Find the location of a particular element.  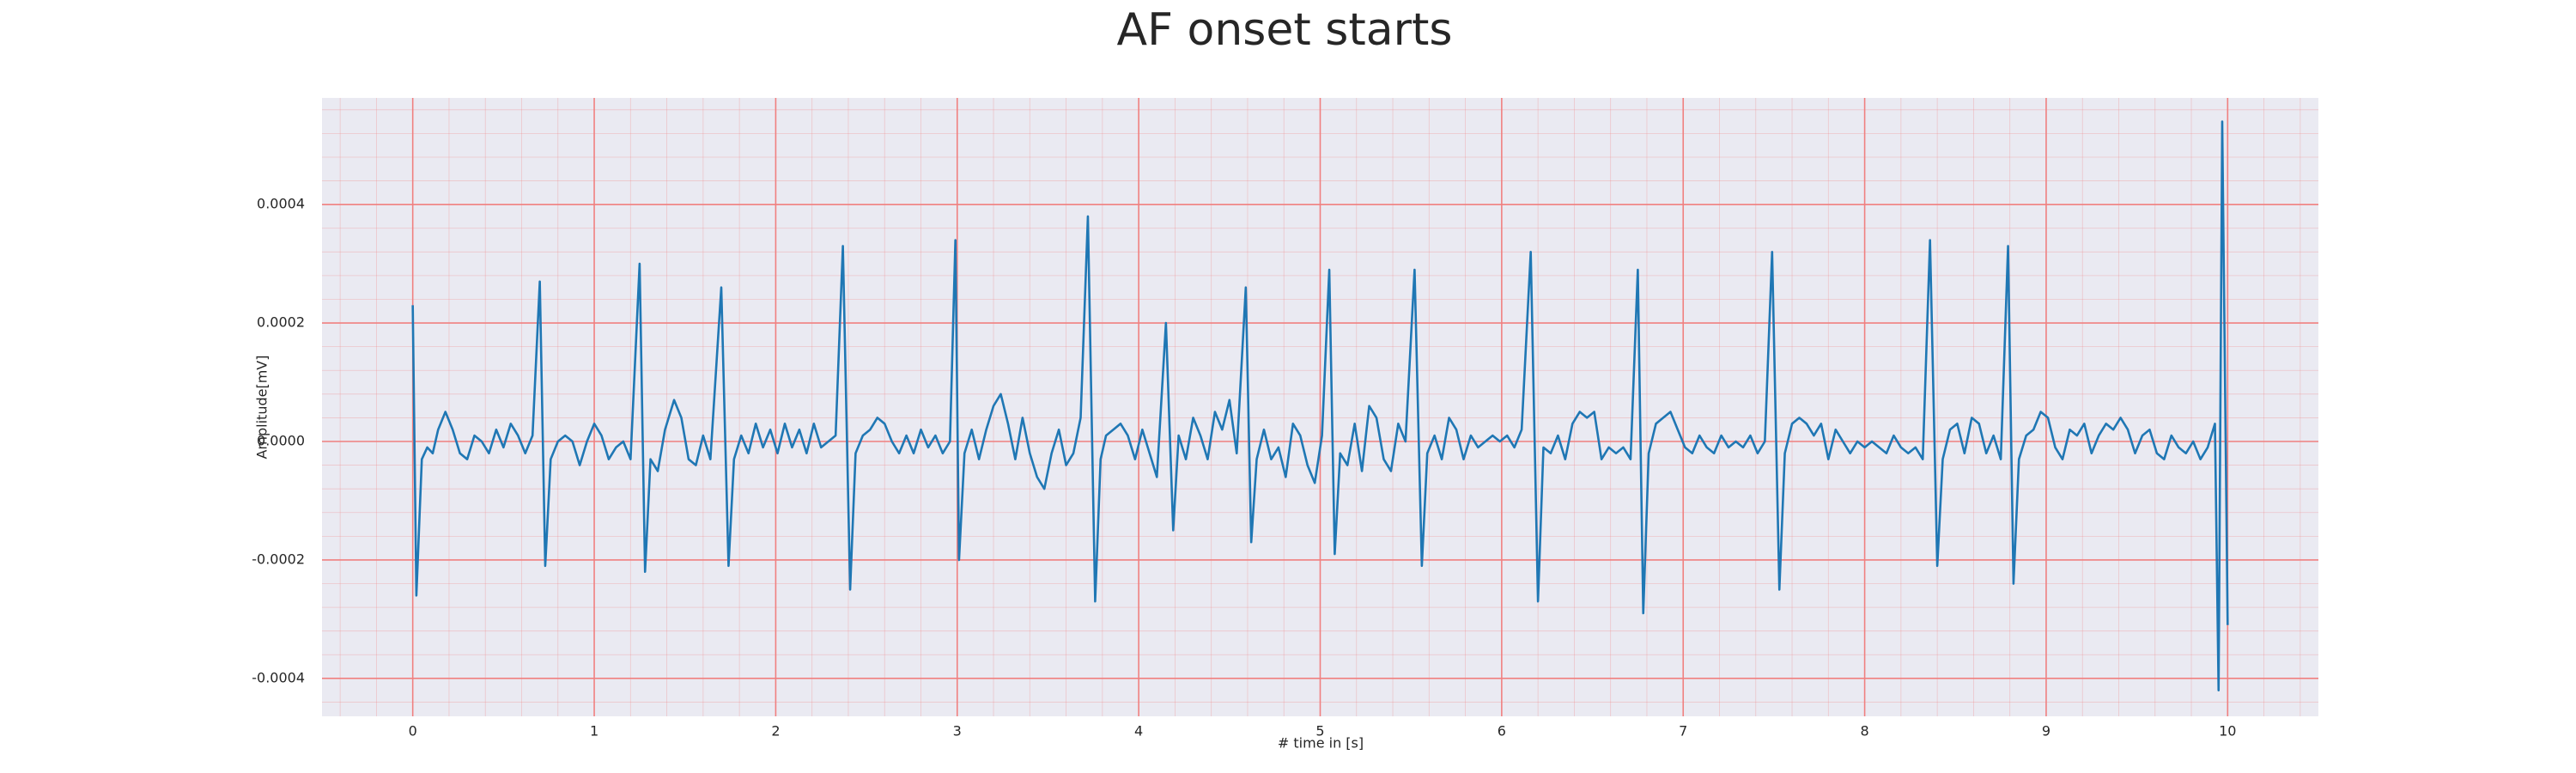

x-tick-label: 0 is located at coordinates (413, 731).